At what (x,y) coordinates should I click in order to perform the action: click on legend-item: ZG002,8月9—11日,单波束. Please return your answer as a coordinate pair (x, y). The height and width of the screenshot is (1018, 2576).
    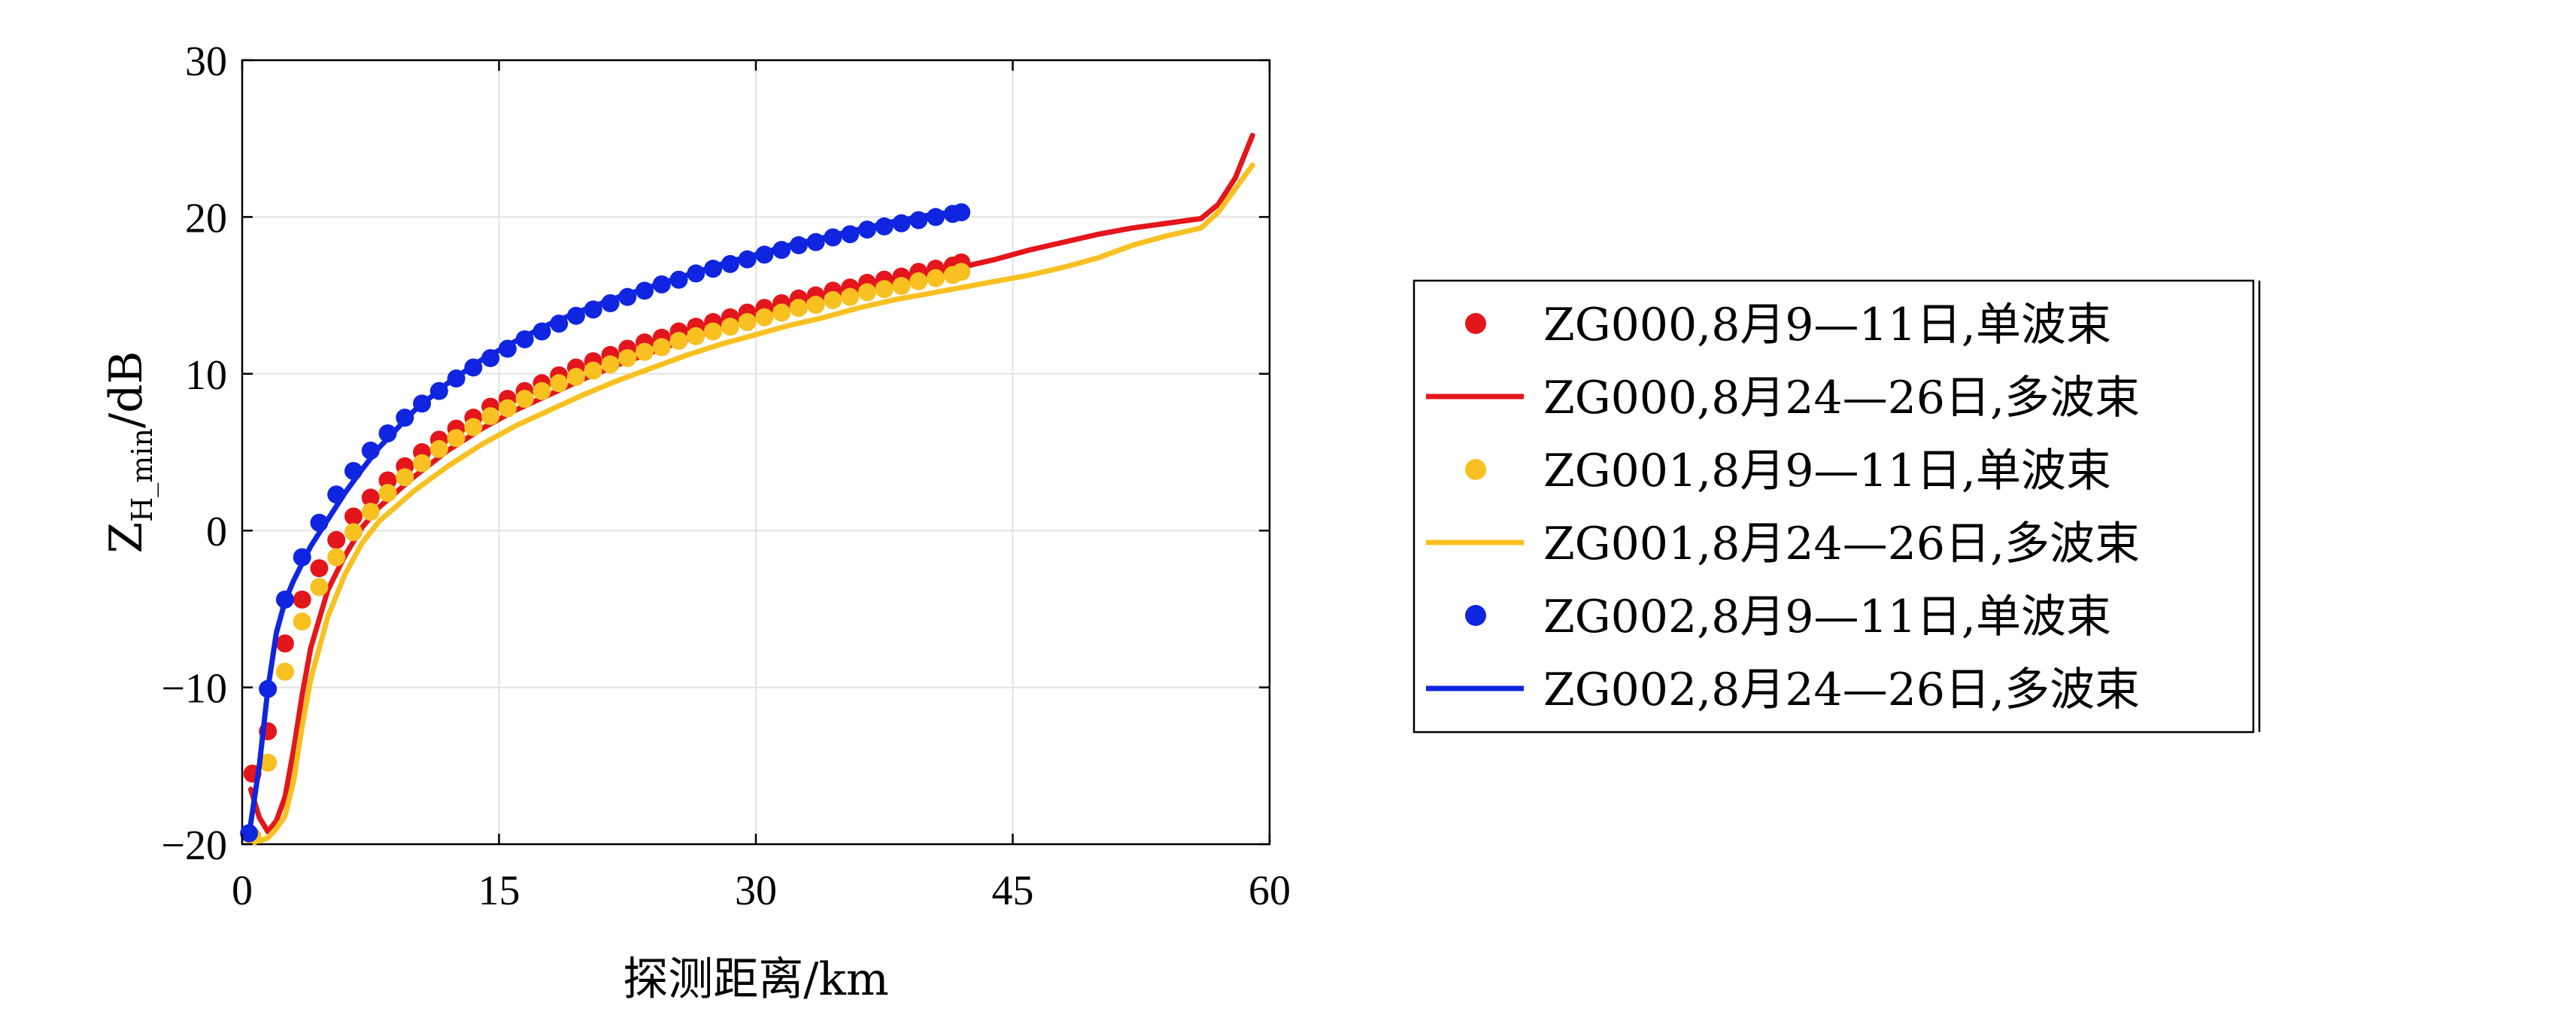
    Looking at the image, I should click on (1788, 617).